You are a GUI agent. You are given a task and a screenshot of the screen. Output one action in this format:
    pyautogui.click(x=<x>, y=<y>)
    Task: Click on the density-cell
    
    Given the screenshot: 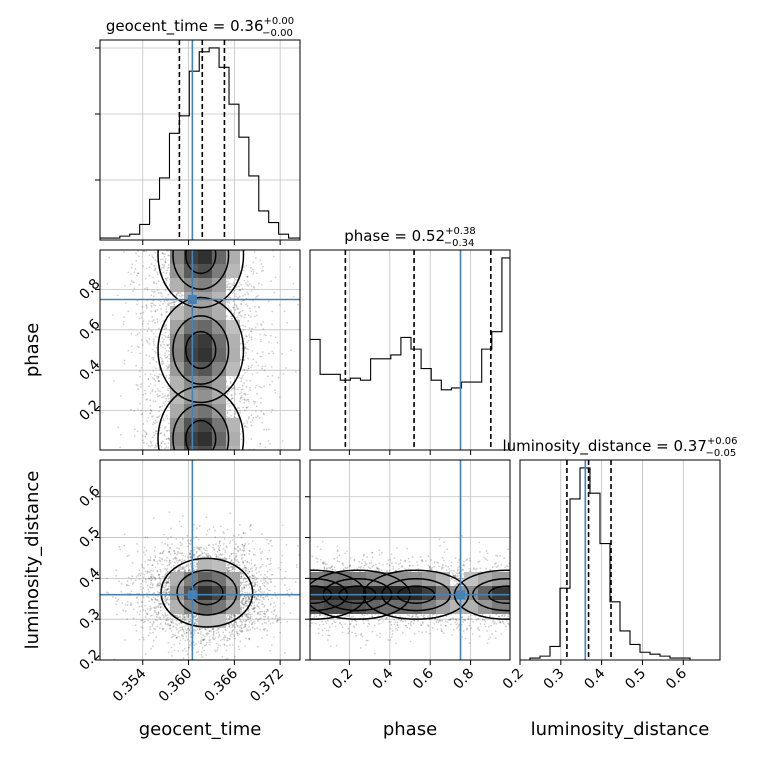 What is the action you would take?
    pyautogui.click(x=233, y=271)
    